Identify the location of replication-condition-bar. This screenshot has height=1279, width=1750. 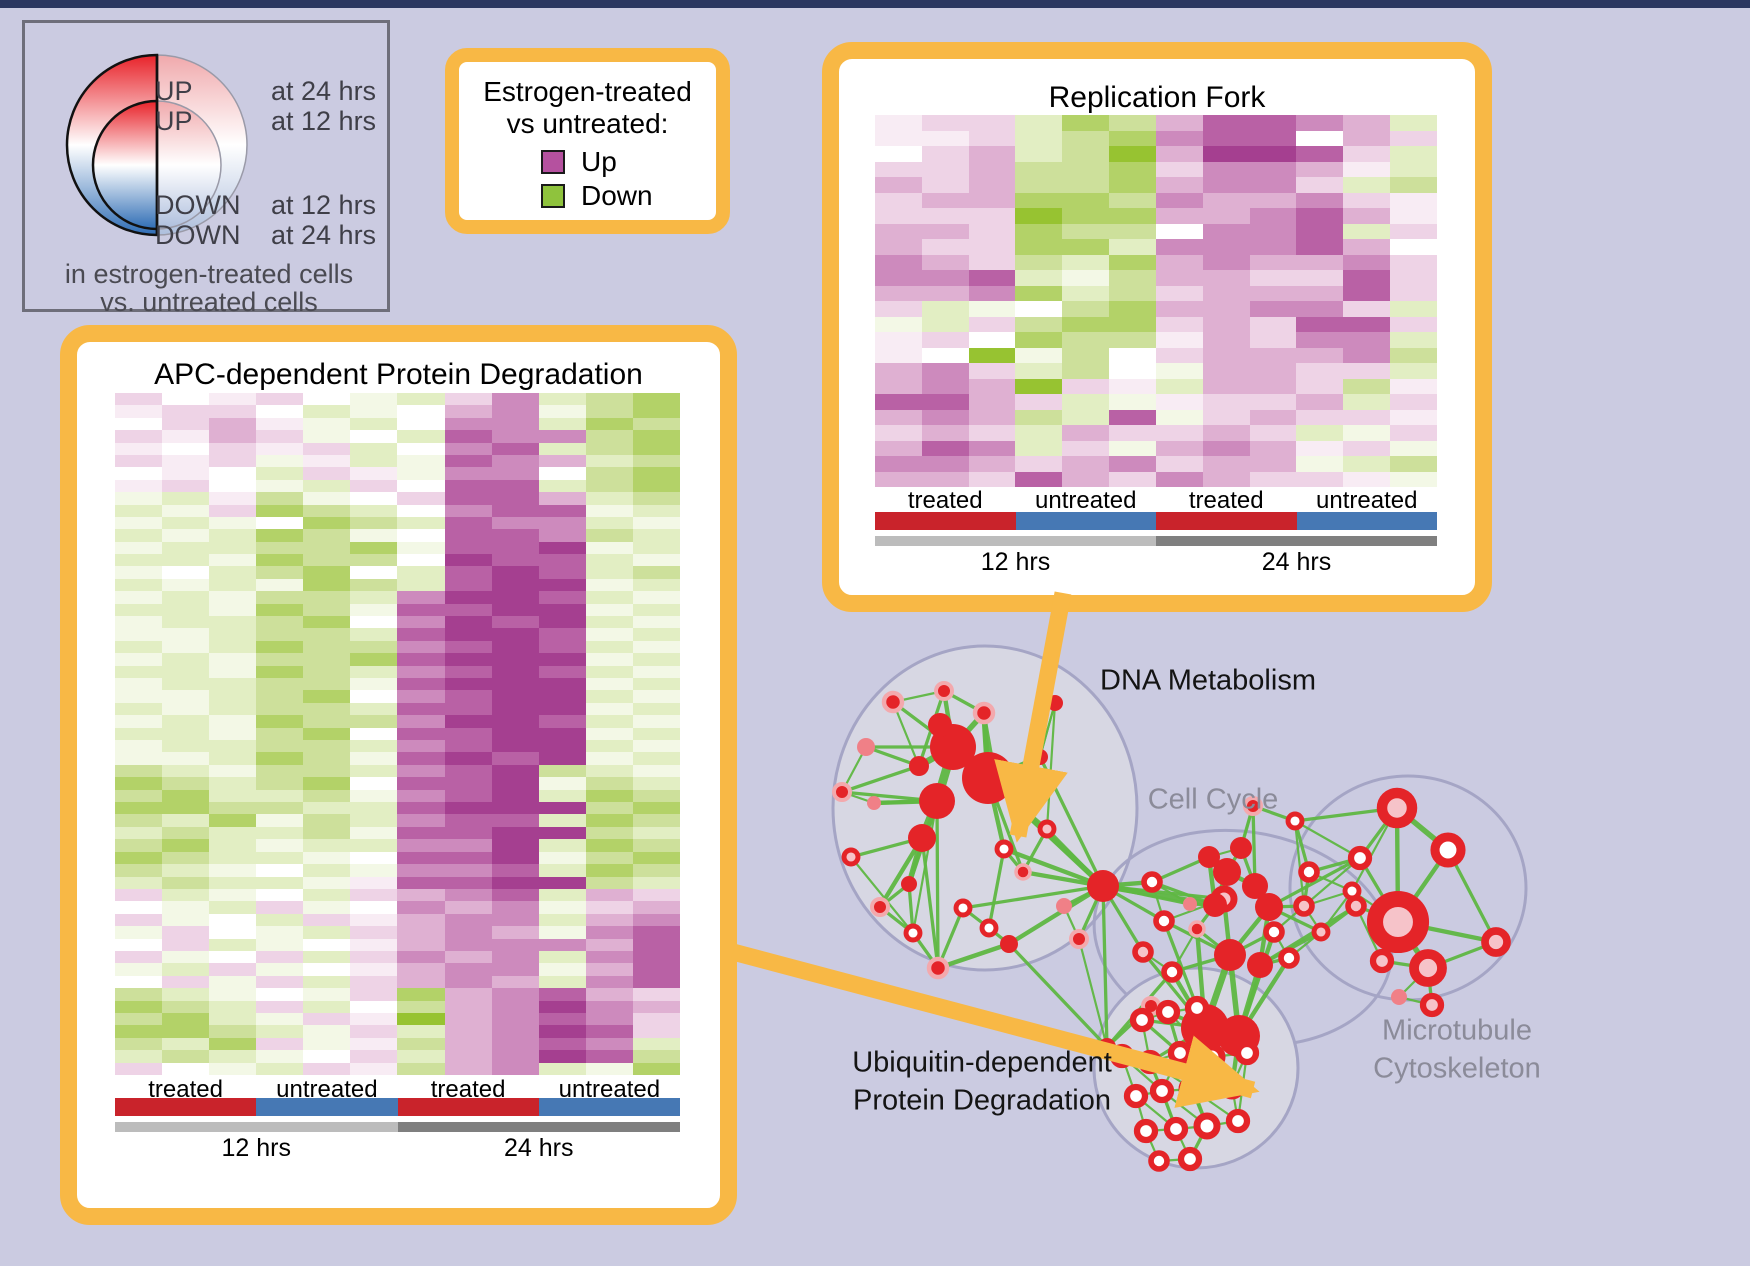
(1156, 521).